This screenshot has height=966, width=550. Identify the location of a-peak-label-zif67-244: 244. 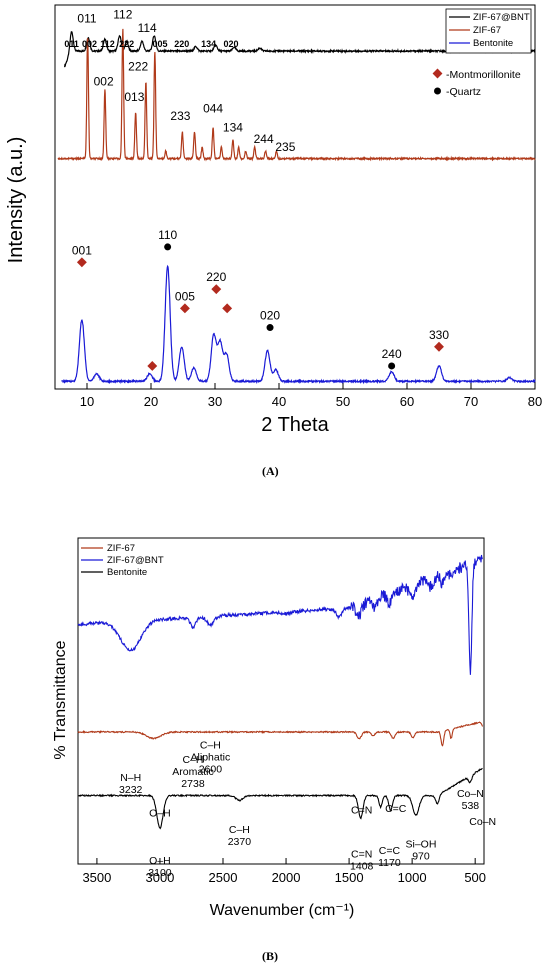
(264, 139).